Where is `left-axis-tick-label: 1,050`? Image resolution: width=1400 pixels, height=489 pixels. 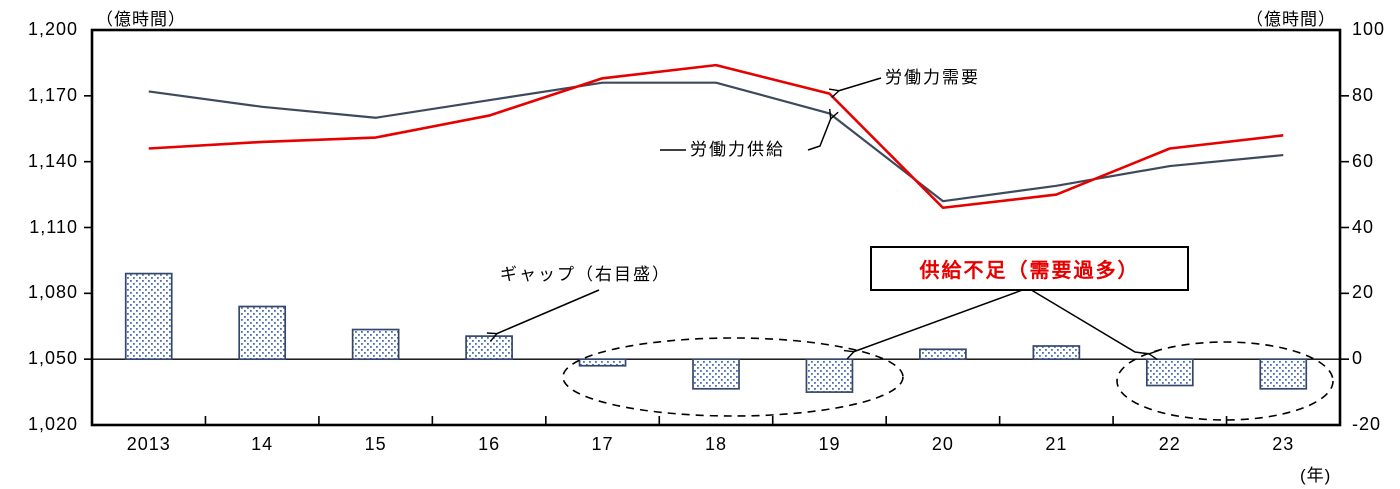
left-axis-tick-label: 1,050 is located at coordinates (52, 358).